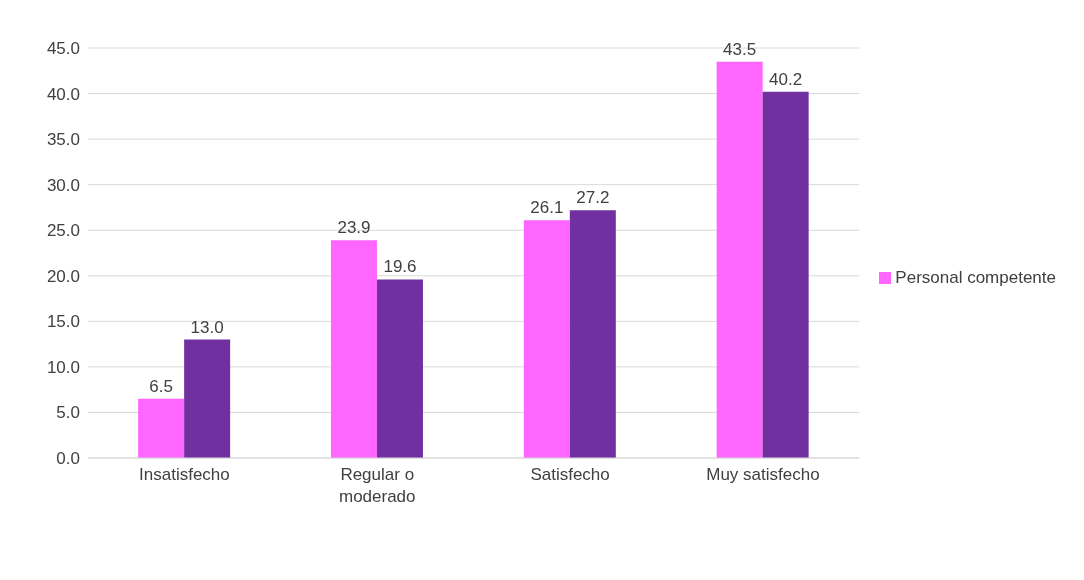  I want to click on y-tick-label: 20.0, so click(63, 276).